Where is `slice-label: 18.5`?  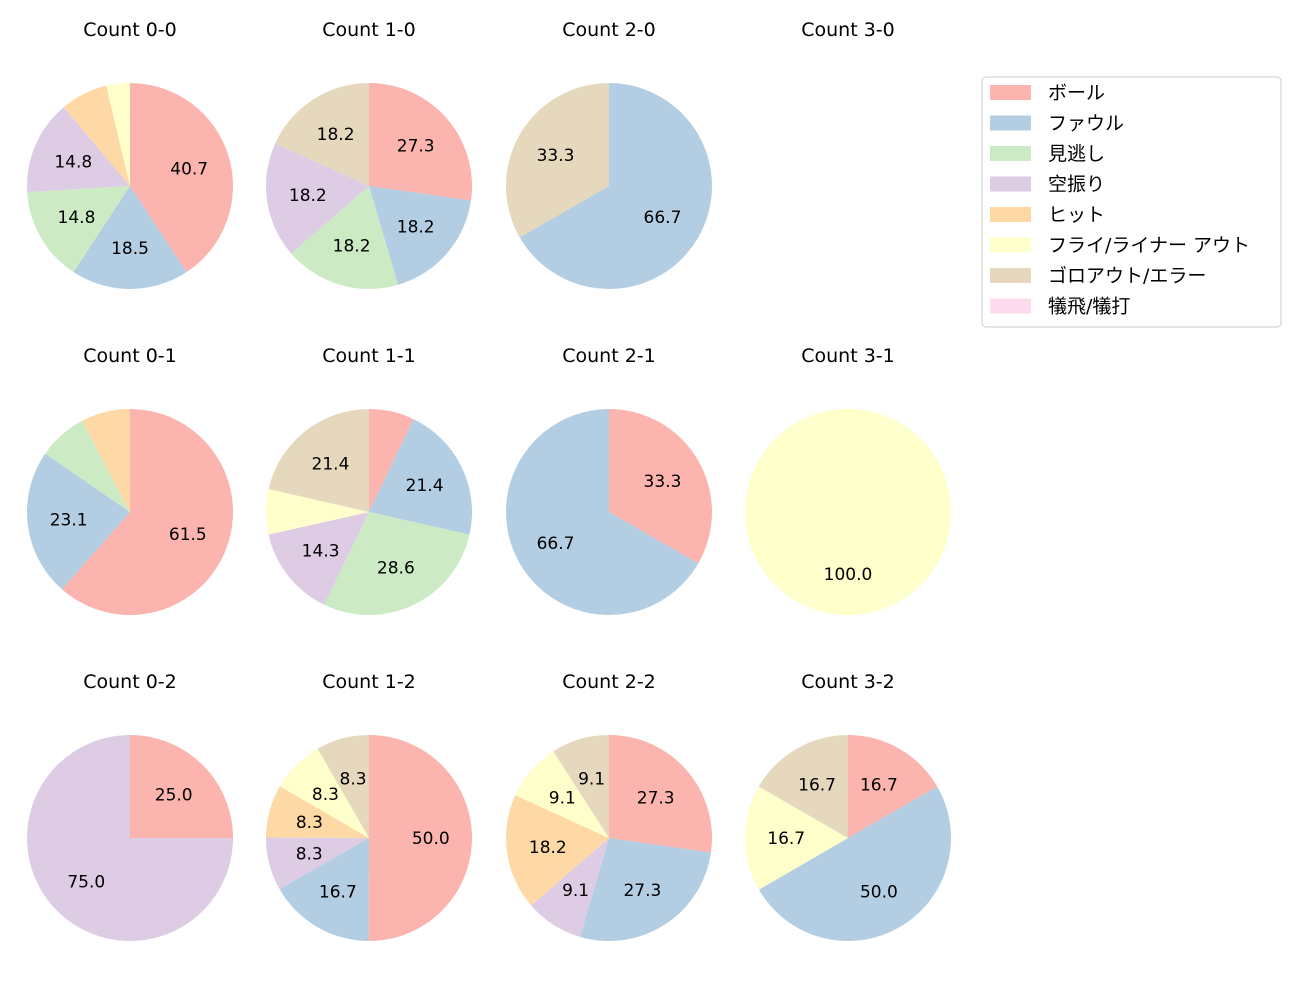
slice-label: 18.5 is located at coordinates (130, 249).